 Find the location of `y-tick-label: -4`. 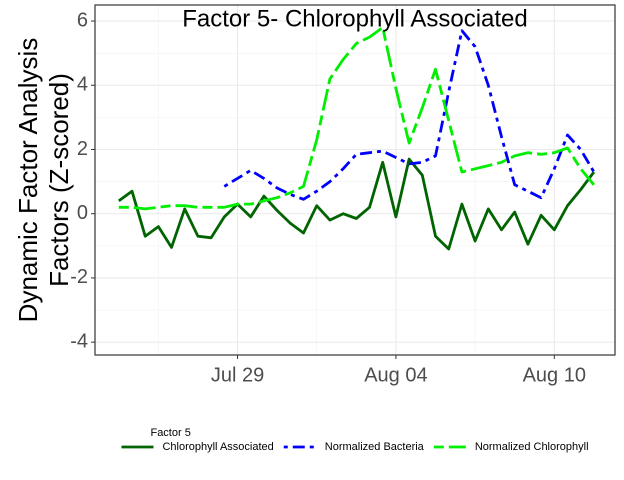

y-tick-label: -4 is located at coordinates (79, 341).